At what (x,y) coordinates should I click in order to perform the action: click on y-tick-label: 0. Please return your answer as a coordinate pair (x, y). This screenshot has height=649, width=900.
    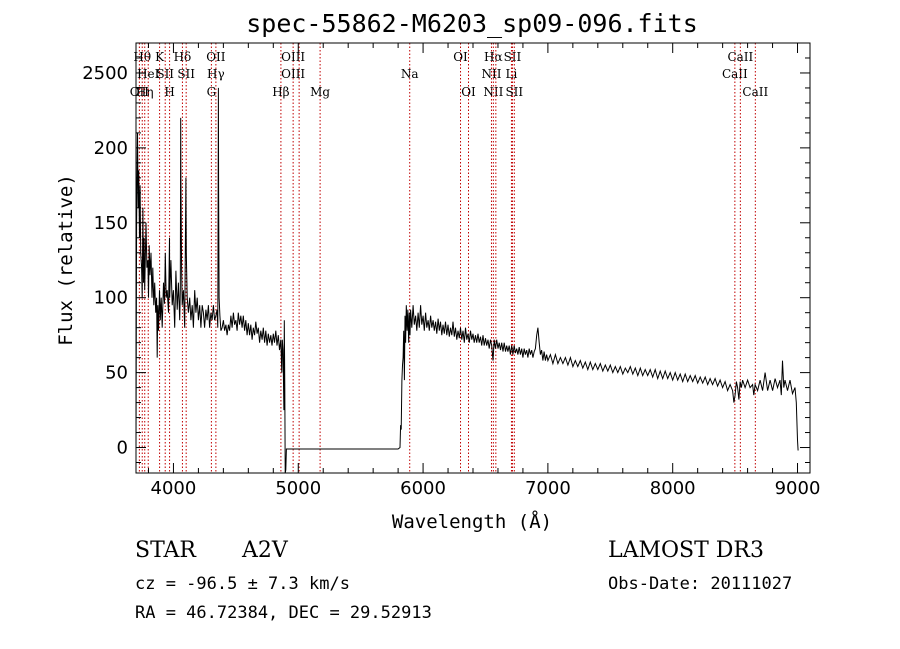
    Looking at the image, I should click on (122, 448).